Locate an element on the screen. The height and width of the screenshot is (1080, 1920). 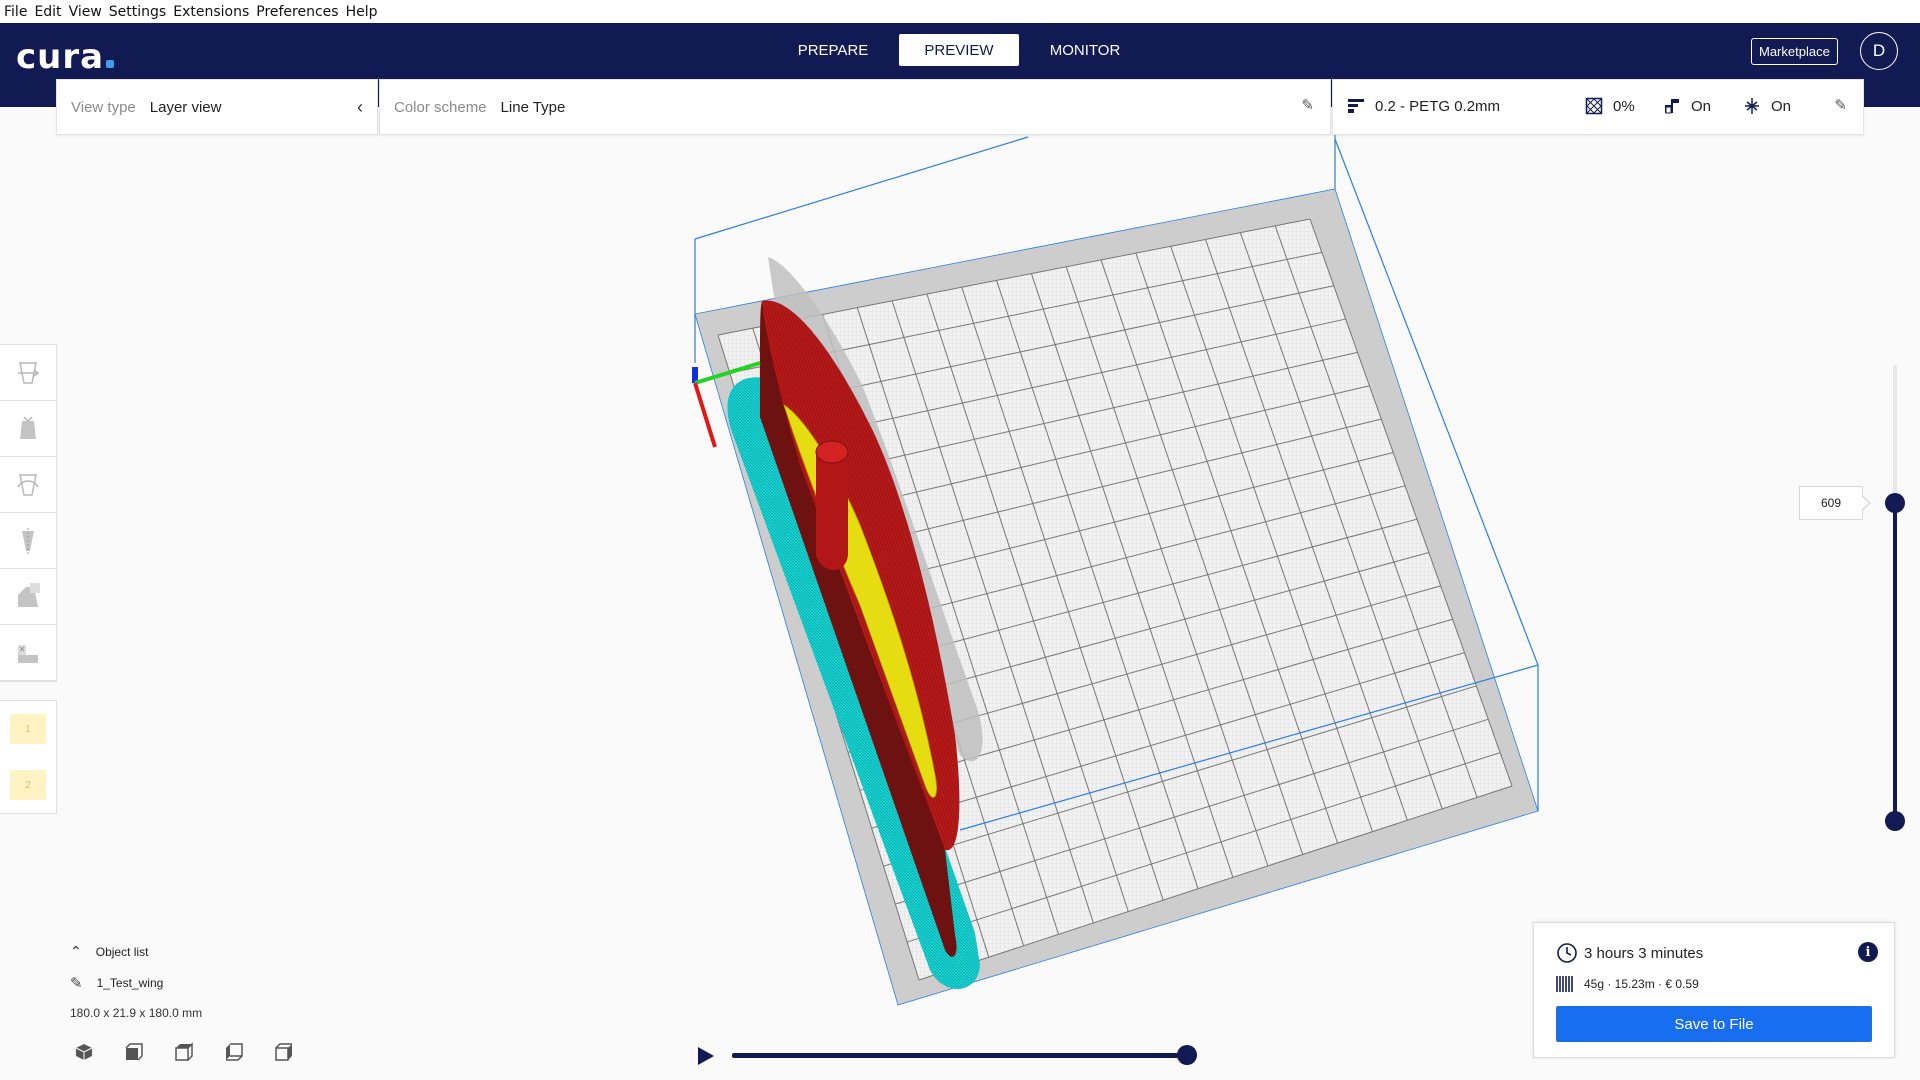
info-icon: i is located at coordinates (1868, 952).